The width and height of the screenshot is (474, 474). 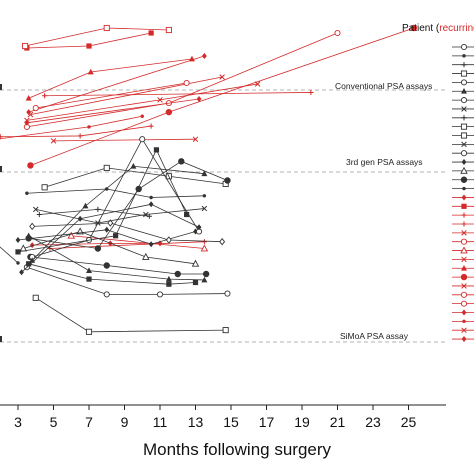 What do you see at coordinates (237, 449) in the screenshot?
I see `x-axis-label: Months following surgery` at bounding box center [237, 449].